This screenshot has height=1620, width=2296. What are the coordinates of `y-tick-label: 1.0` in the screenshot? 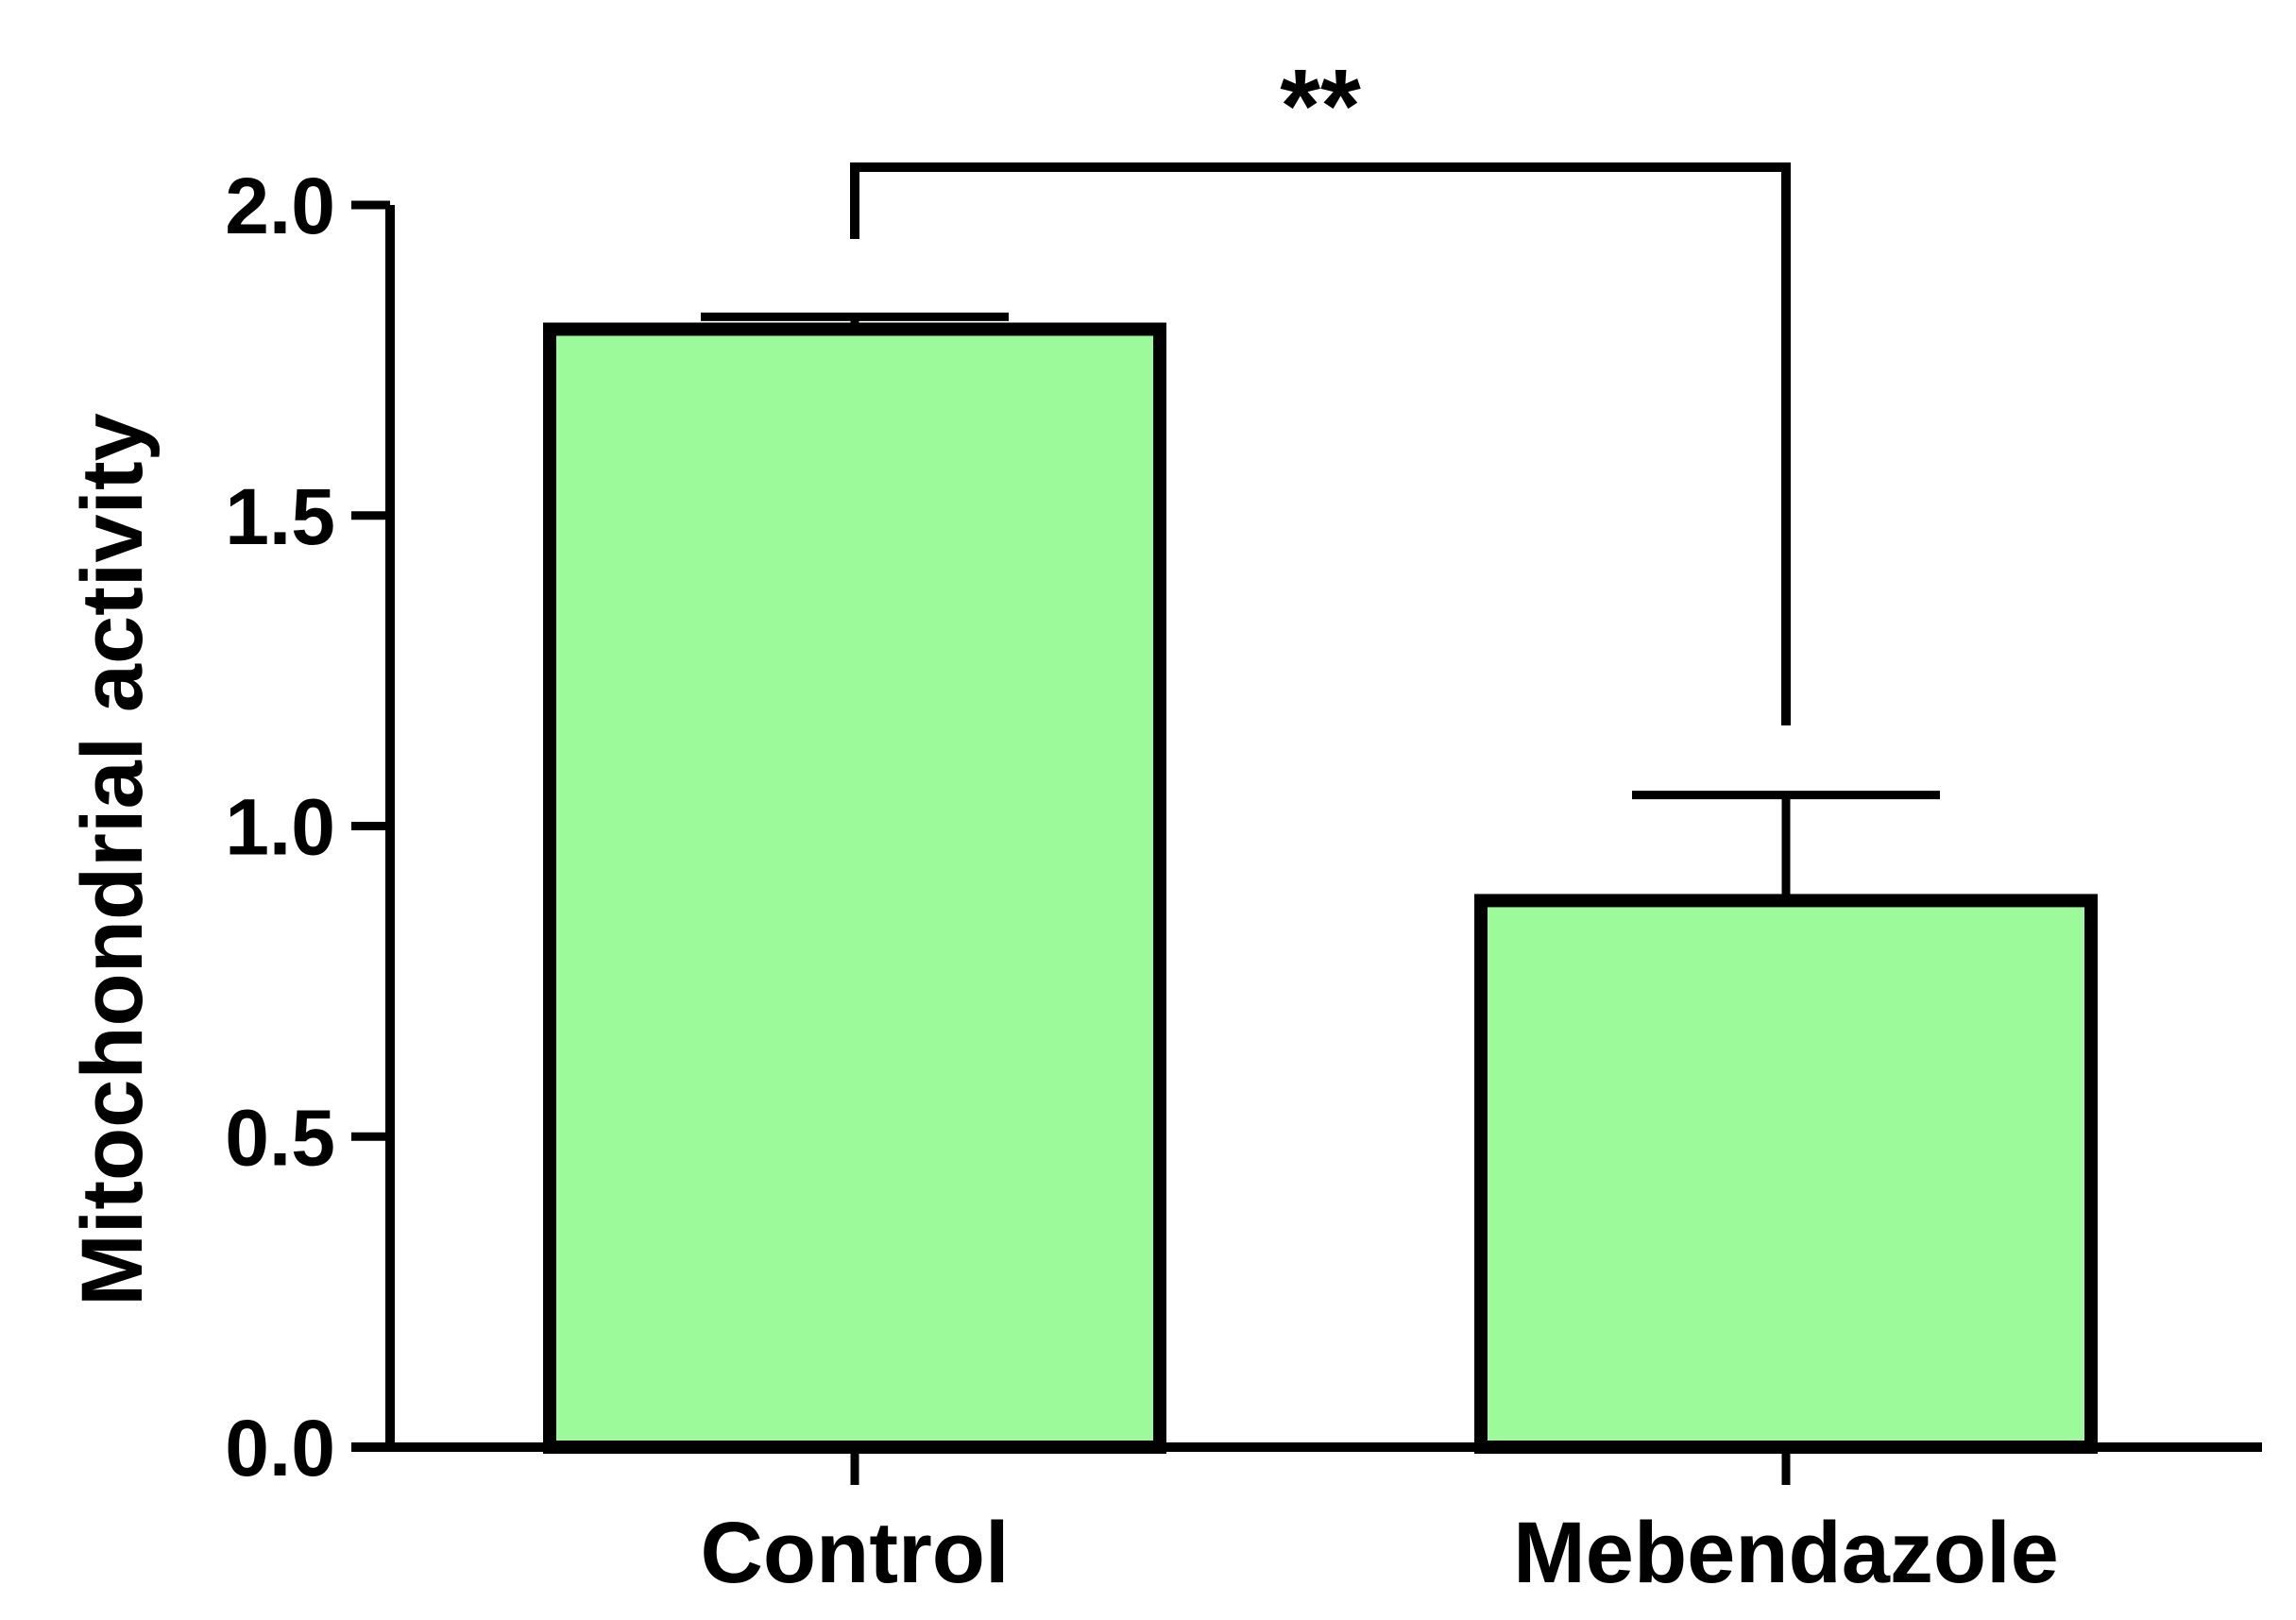 It's located at (280, 827).